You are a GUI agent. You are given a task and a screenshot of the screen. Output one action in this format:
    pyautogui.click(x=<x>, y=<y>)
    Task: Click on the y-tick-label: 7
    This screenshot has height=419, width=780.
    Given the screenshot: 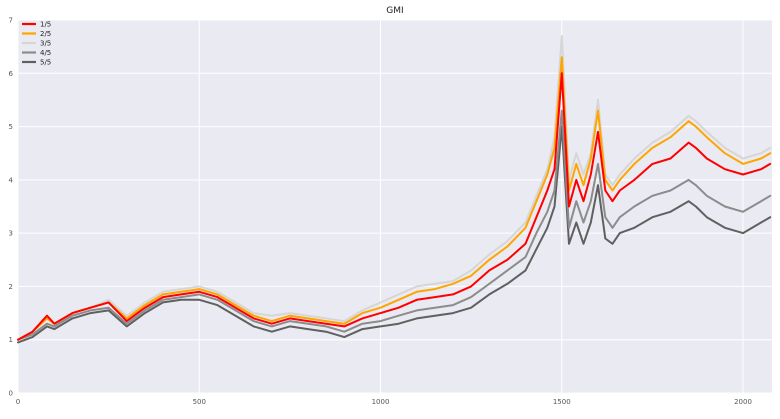 What is the action you would take?
    pyautogui.click(x=11, y=21)
    